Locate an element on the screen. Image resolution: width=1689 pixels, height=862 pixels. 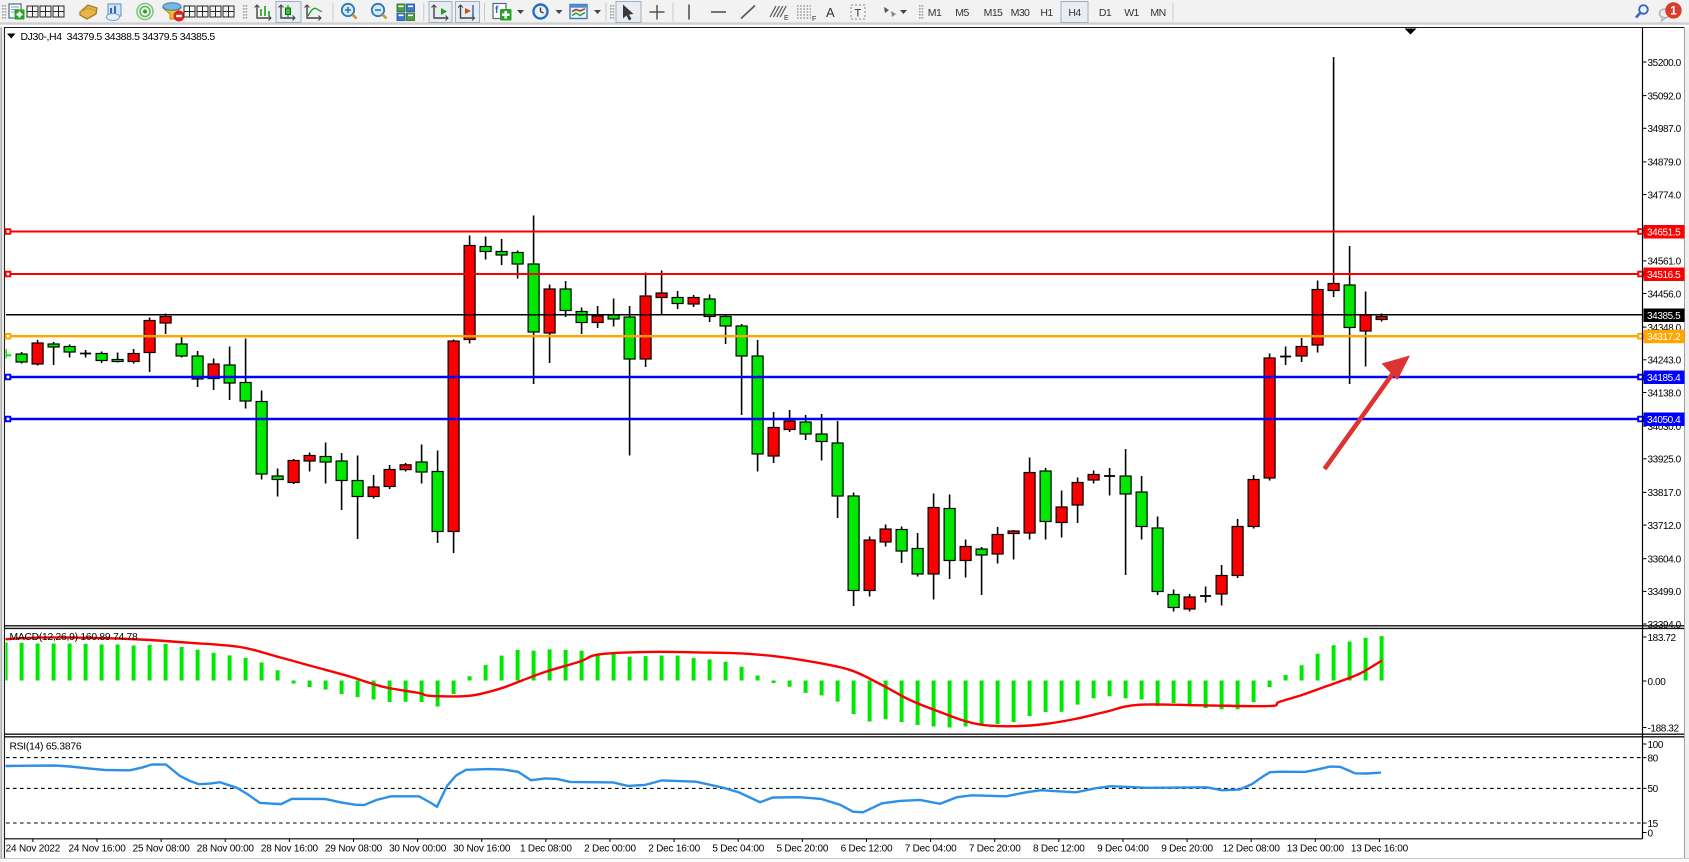
svg-text: 9 Dec 04:00 is located at coordinates (1123, 849).